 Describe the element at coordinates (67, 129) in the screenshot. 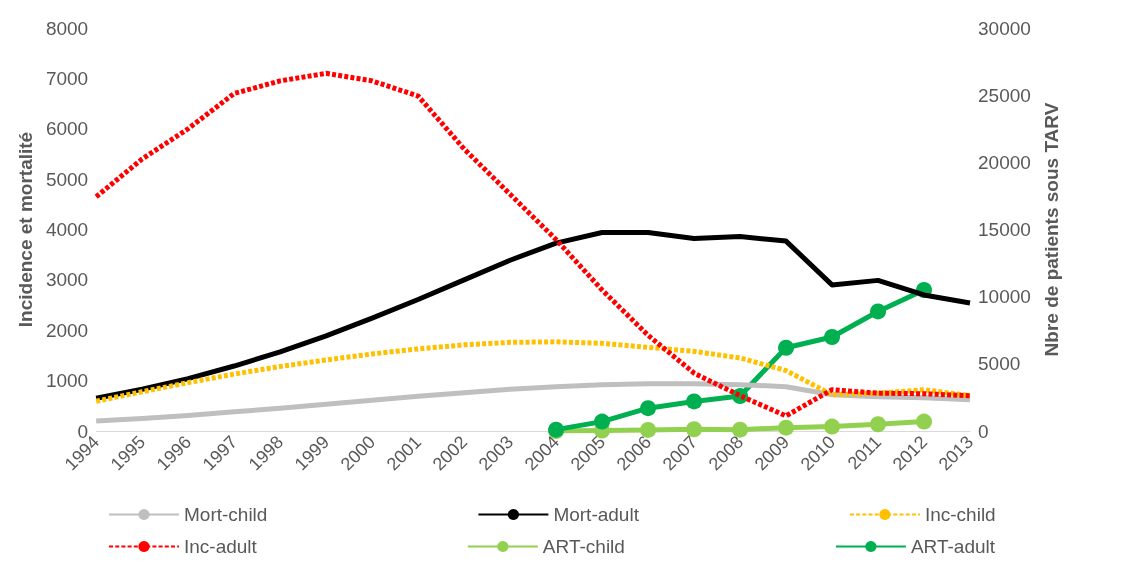

I see `y-tick-label: 6000` at that location.